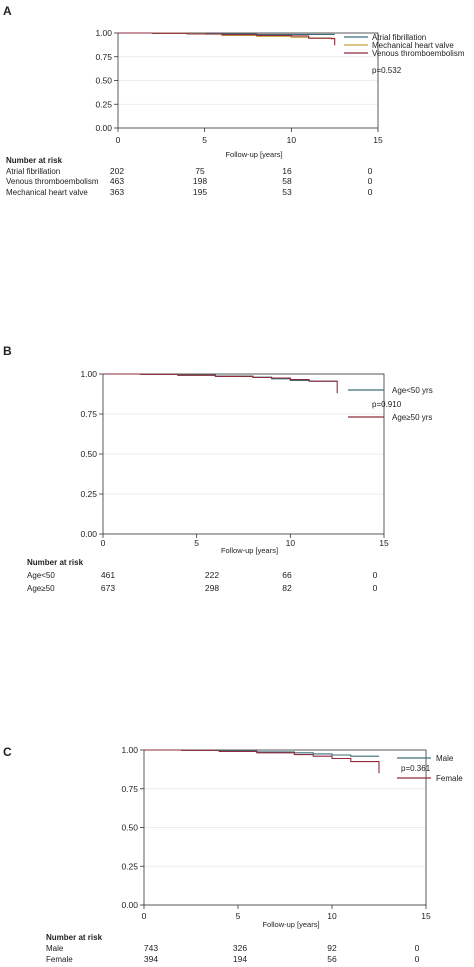 The width and height of the screenshot is (474, 967). What do you see at coordinates (7, 11) in the screenshot?
I see `panel-letter: A` at bounding box center [7, 11].